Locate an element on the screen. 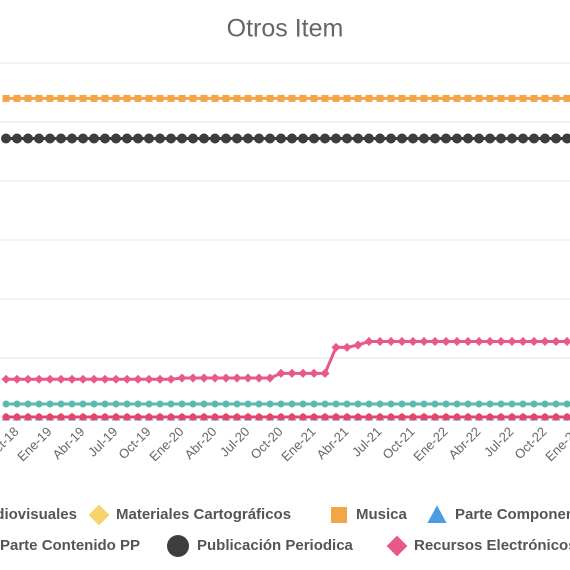 This screenshot has height=570, width=570. legend-marker is located at coordinates (437, 514).